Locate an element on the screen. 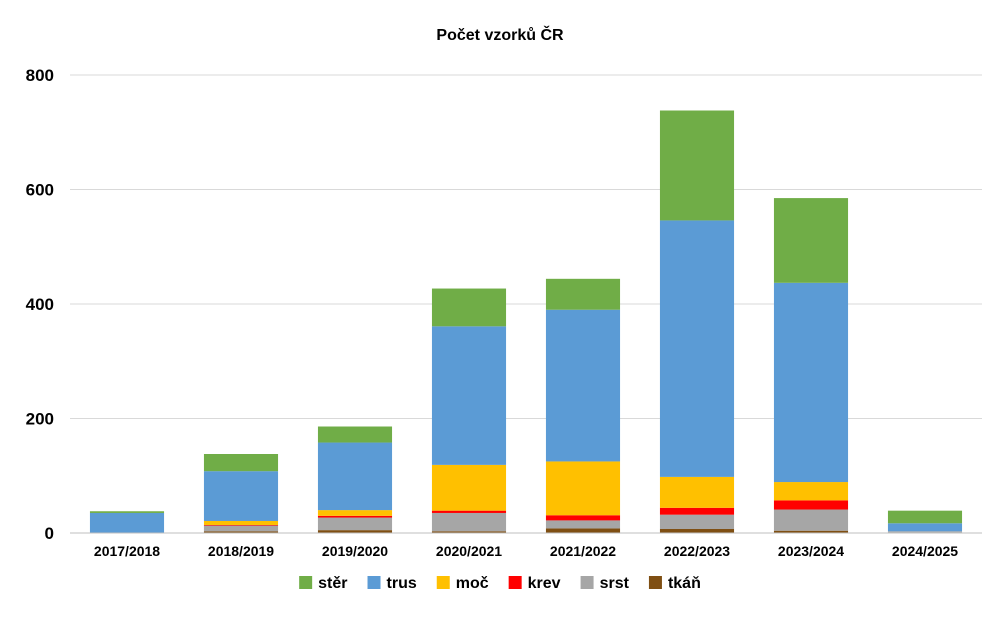 The width and height of the screenshot is (1000, 622). legend-item: stěr is located at coordinates (323, 583).